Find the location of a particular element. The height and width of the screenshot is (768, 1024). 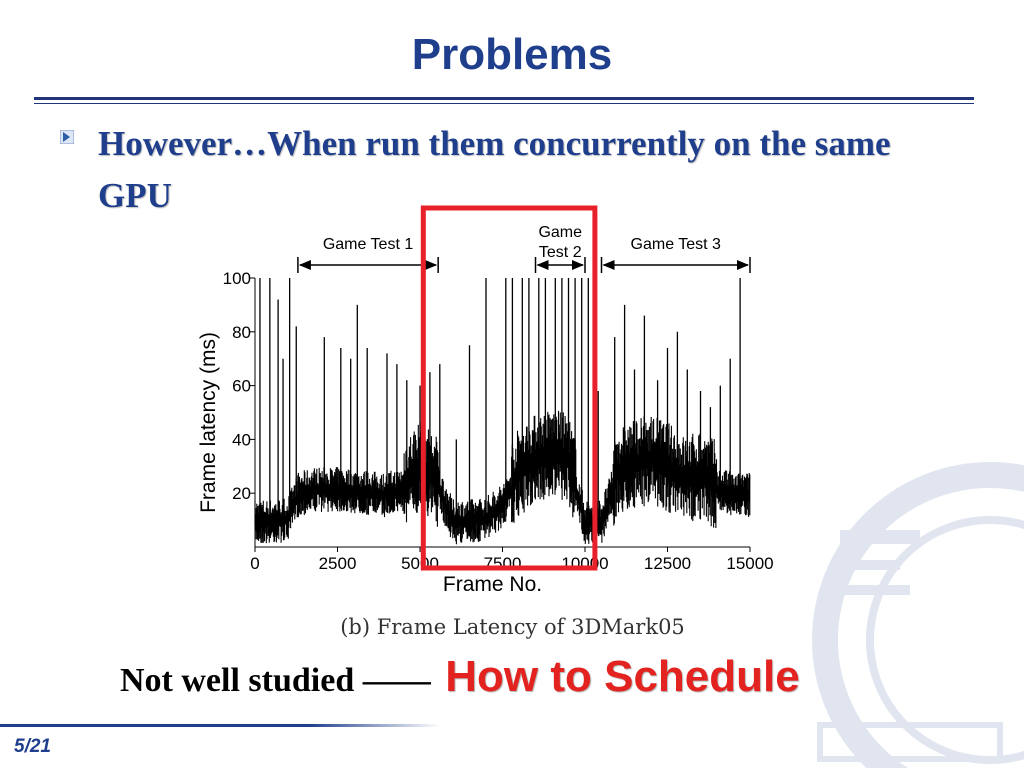

segment-label: Game Test 1 is located at coordinates (368, 244).